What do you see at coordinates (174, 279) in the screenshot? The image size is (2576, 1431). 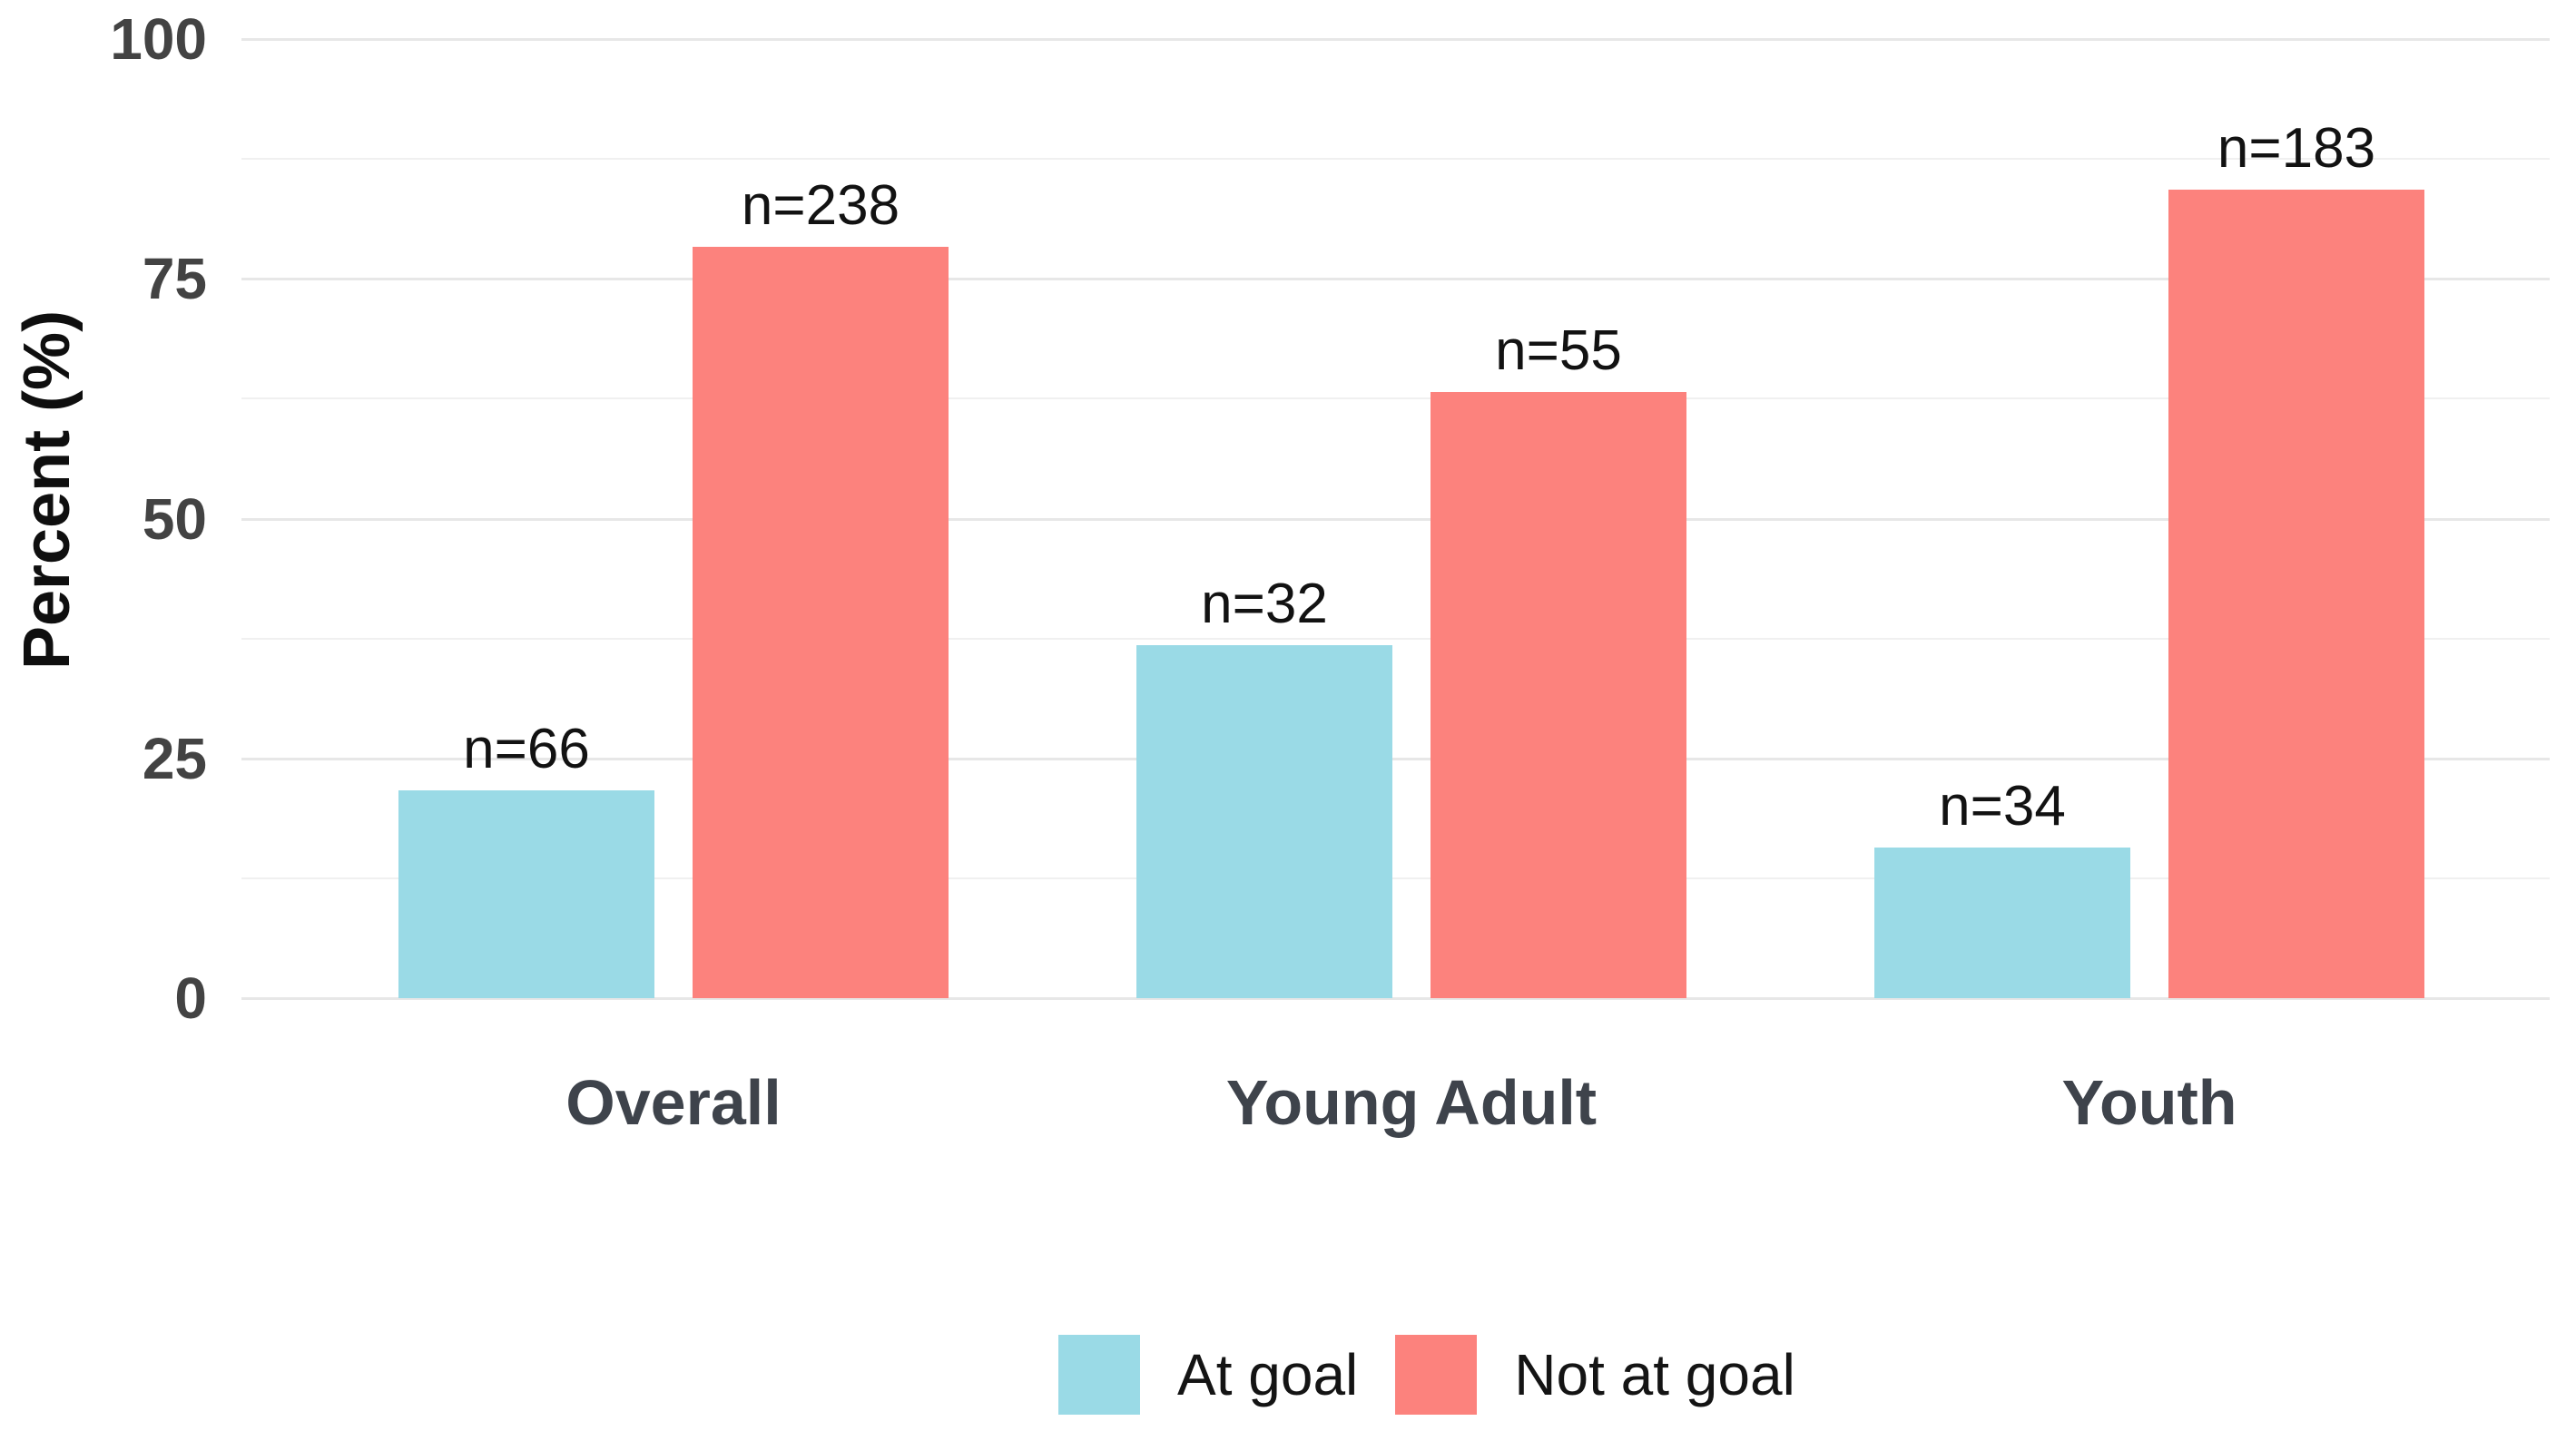 I see `y-tick-label: 75` at bounding box center [174, 279].